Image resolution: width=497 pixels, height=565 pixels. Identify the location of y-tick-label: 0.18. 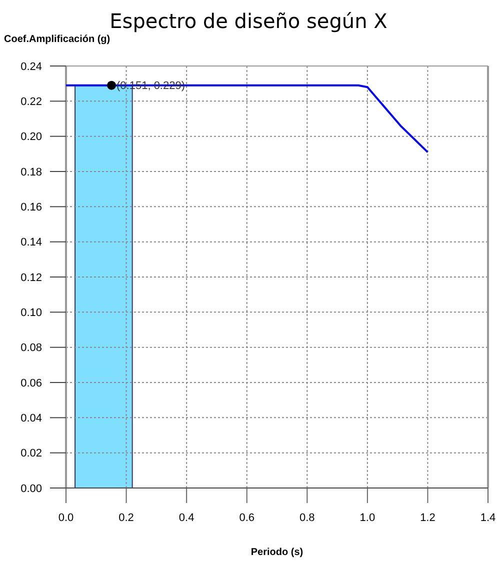
(31, 172).